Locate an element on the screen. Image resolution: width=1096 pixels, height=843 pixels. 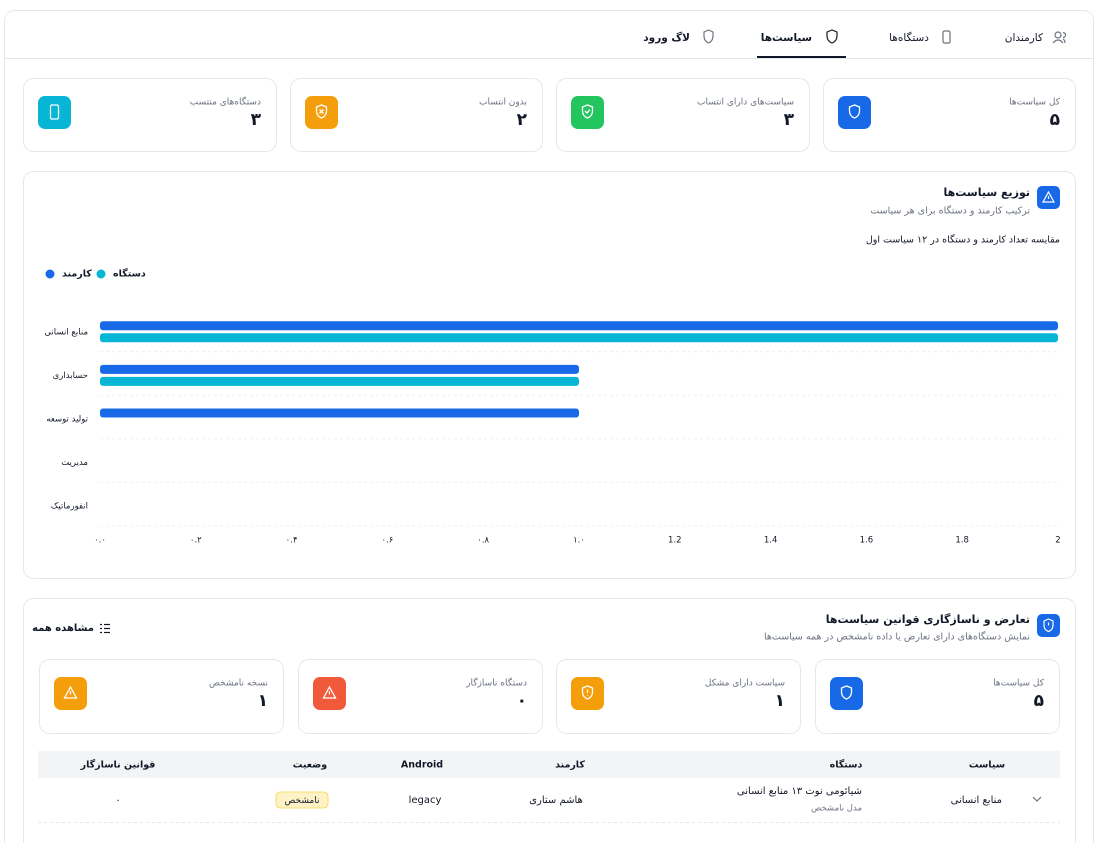
x-tick-label: 1.8 is located at coordinates (962, 541).